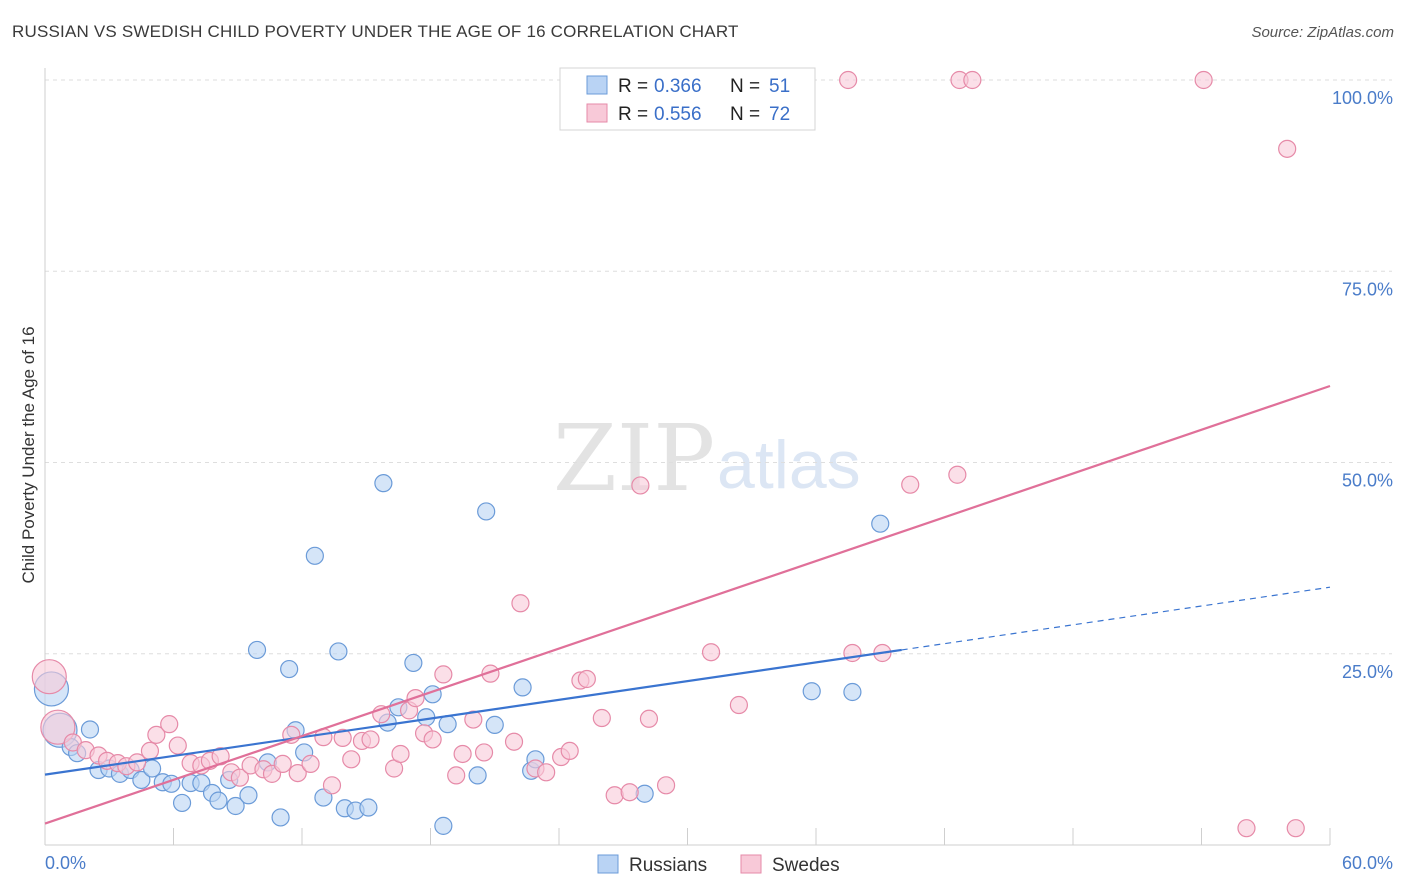 This screenshot has width=1406, height=892. What do you see at coordinates (597, 113) in the screenshot?
I see `legend-swedes-swatch` at bounding box center [597, 113].